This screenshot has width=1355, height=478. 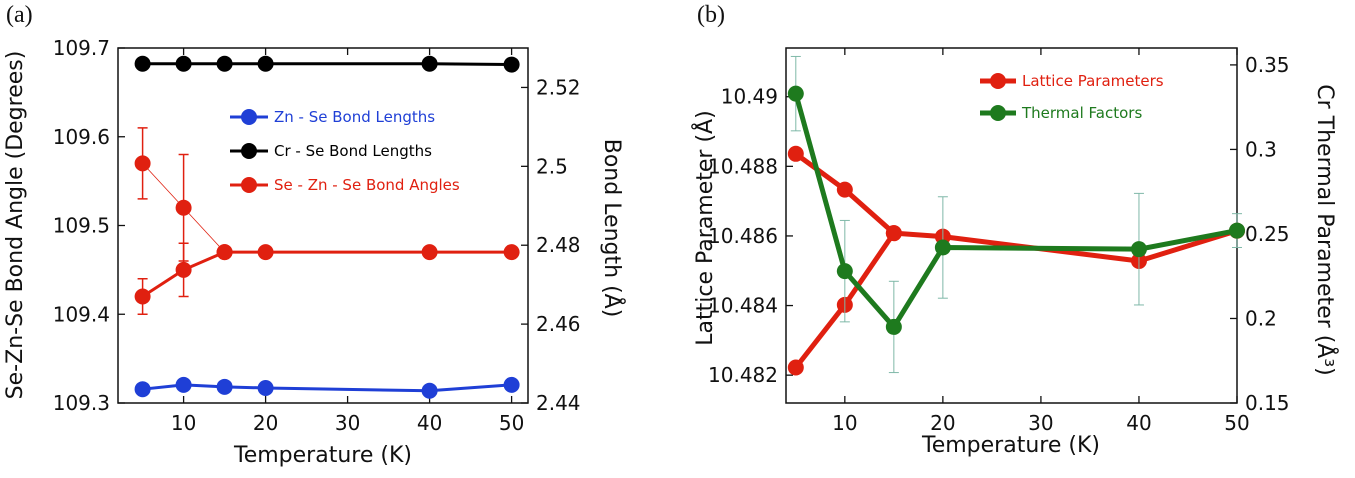 I want to click on y-right-axis-title: Bond Length (Å), so click(x=612, y=228).